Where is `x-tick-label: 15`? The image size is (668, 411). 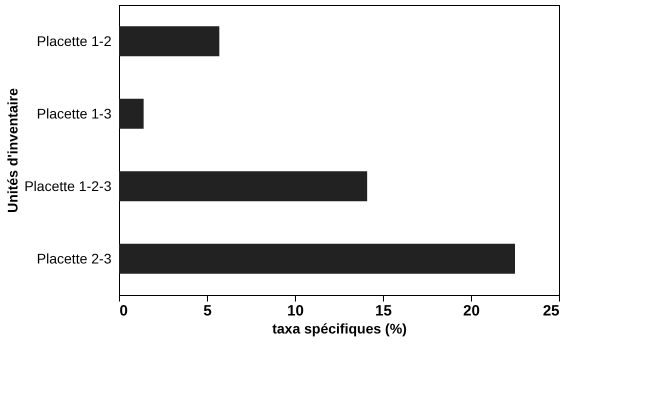 x-tick-label: 15 is located at coordinates (383, 311).